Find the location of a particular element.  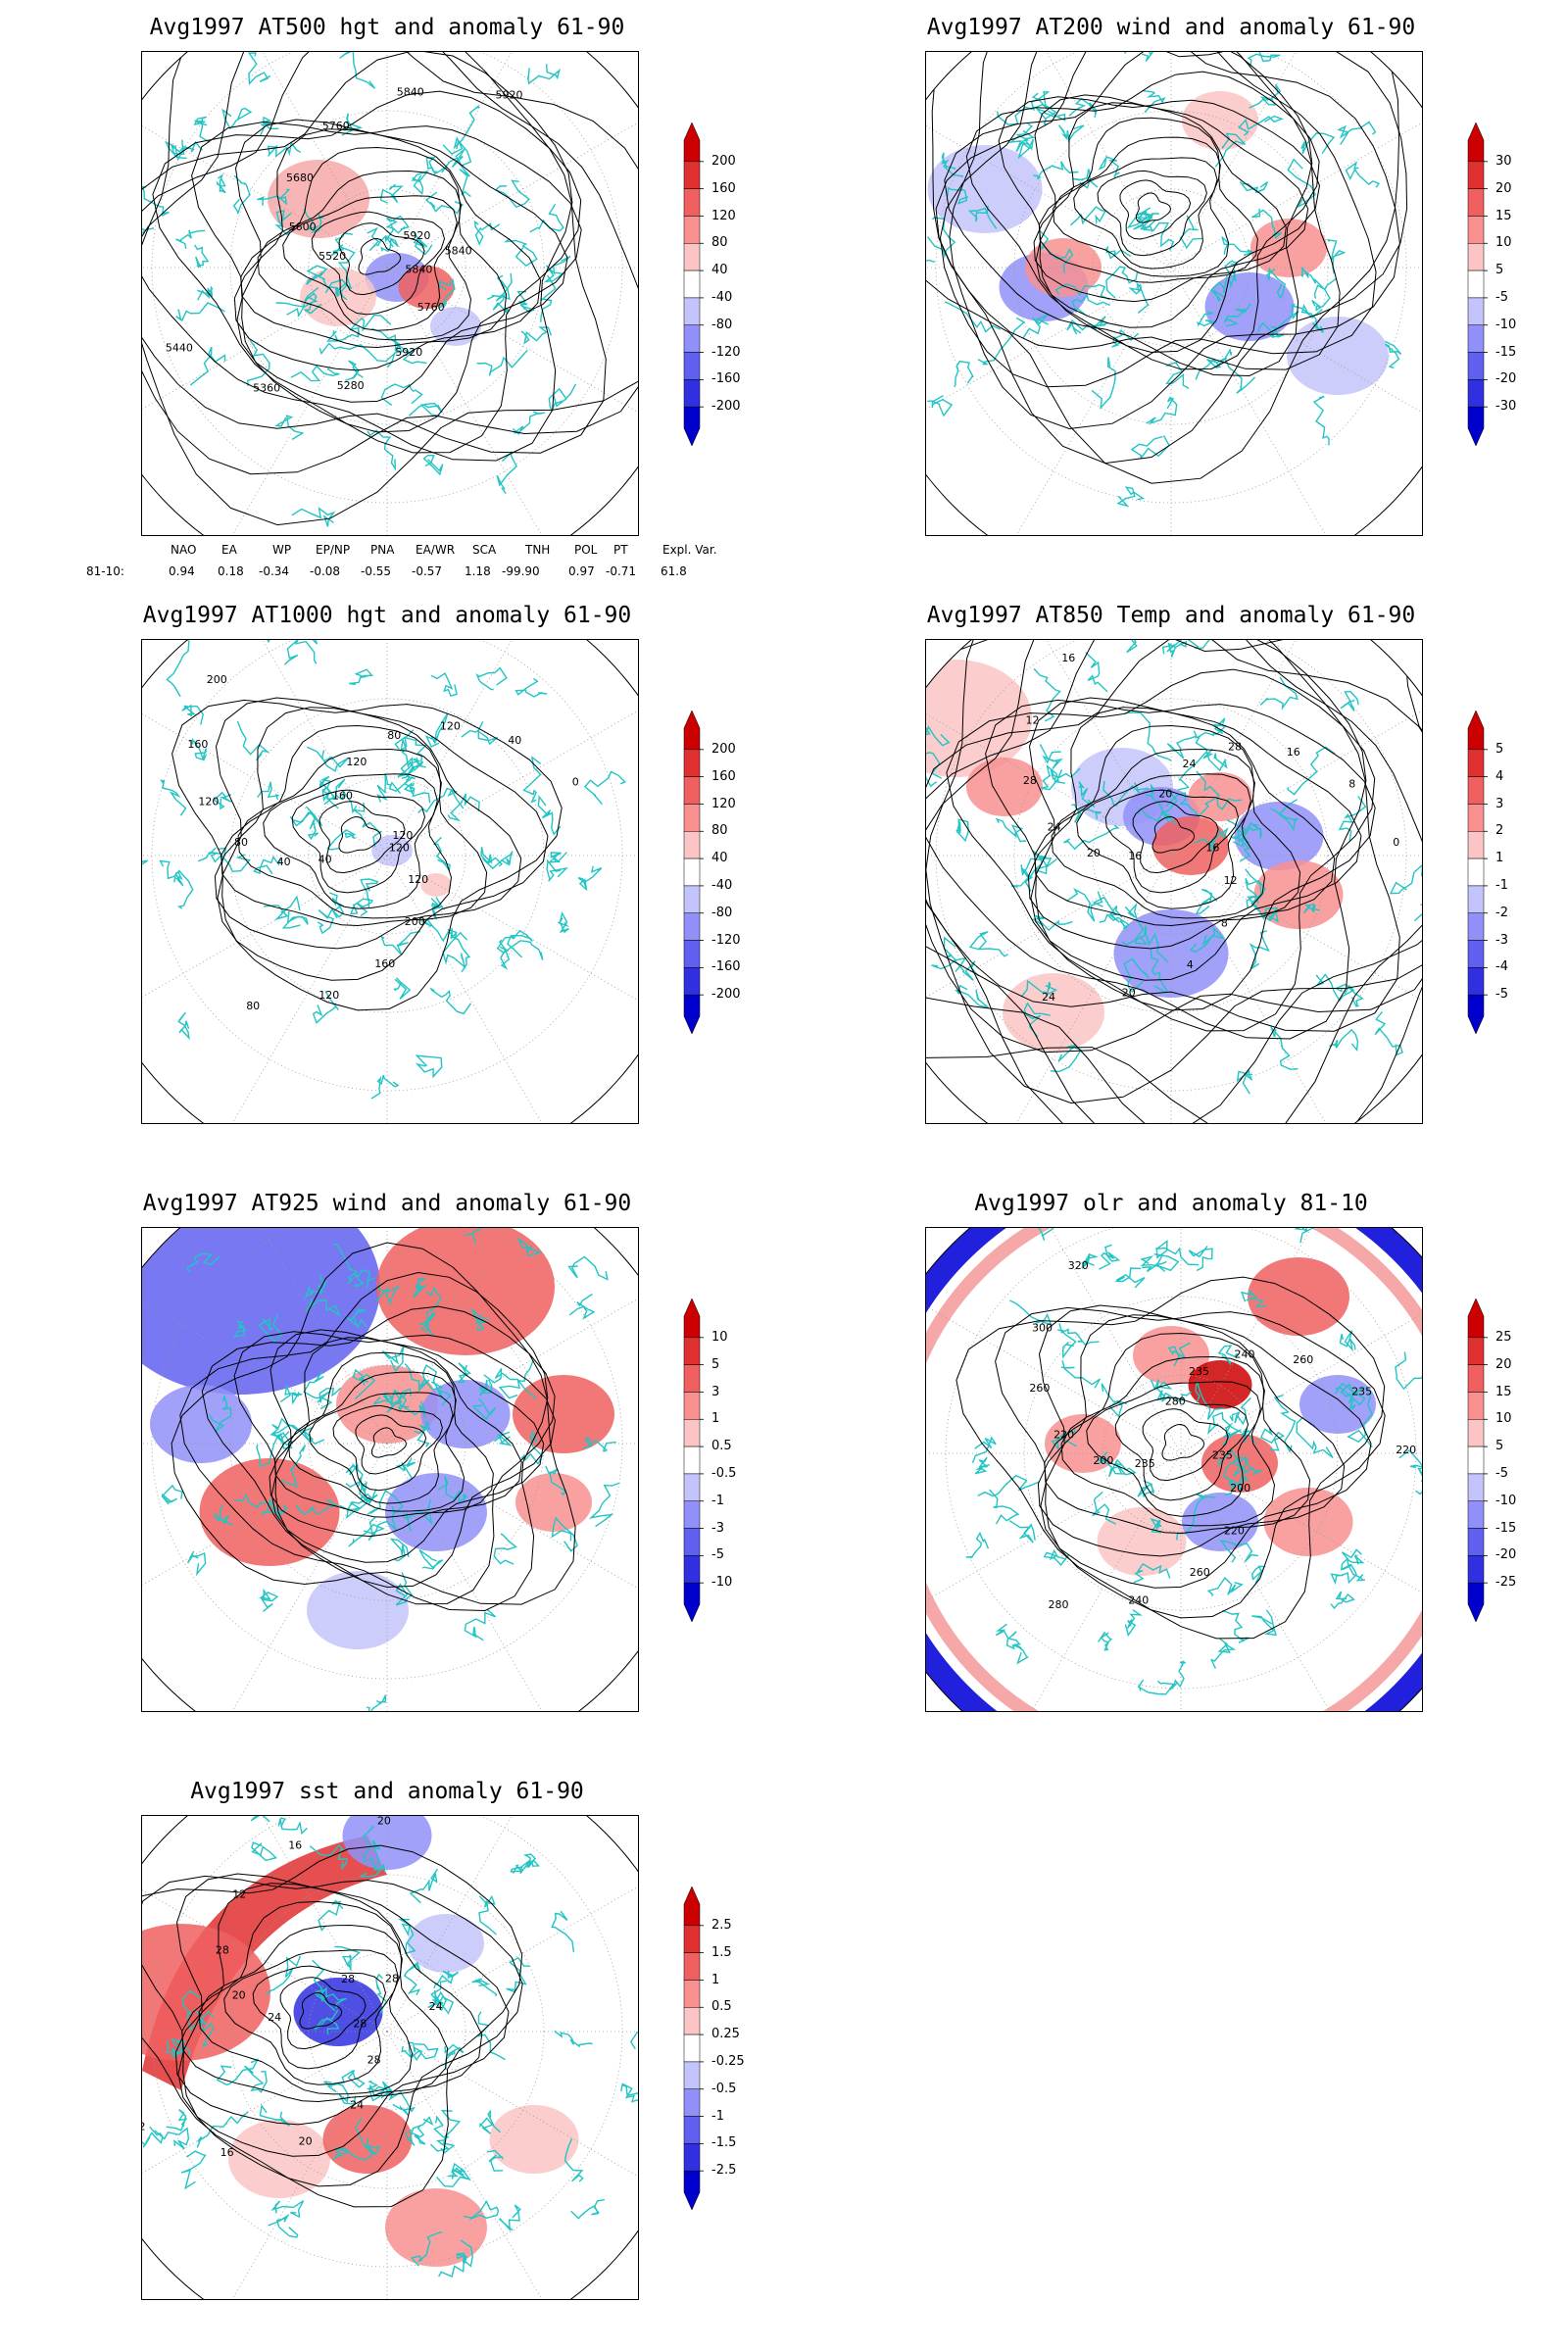

contour-label: 28 is located at coordinates (360, 2025).